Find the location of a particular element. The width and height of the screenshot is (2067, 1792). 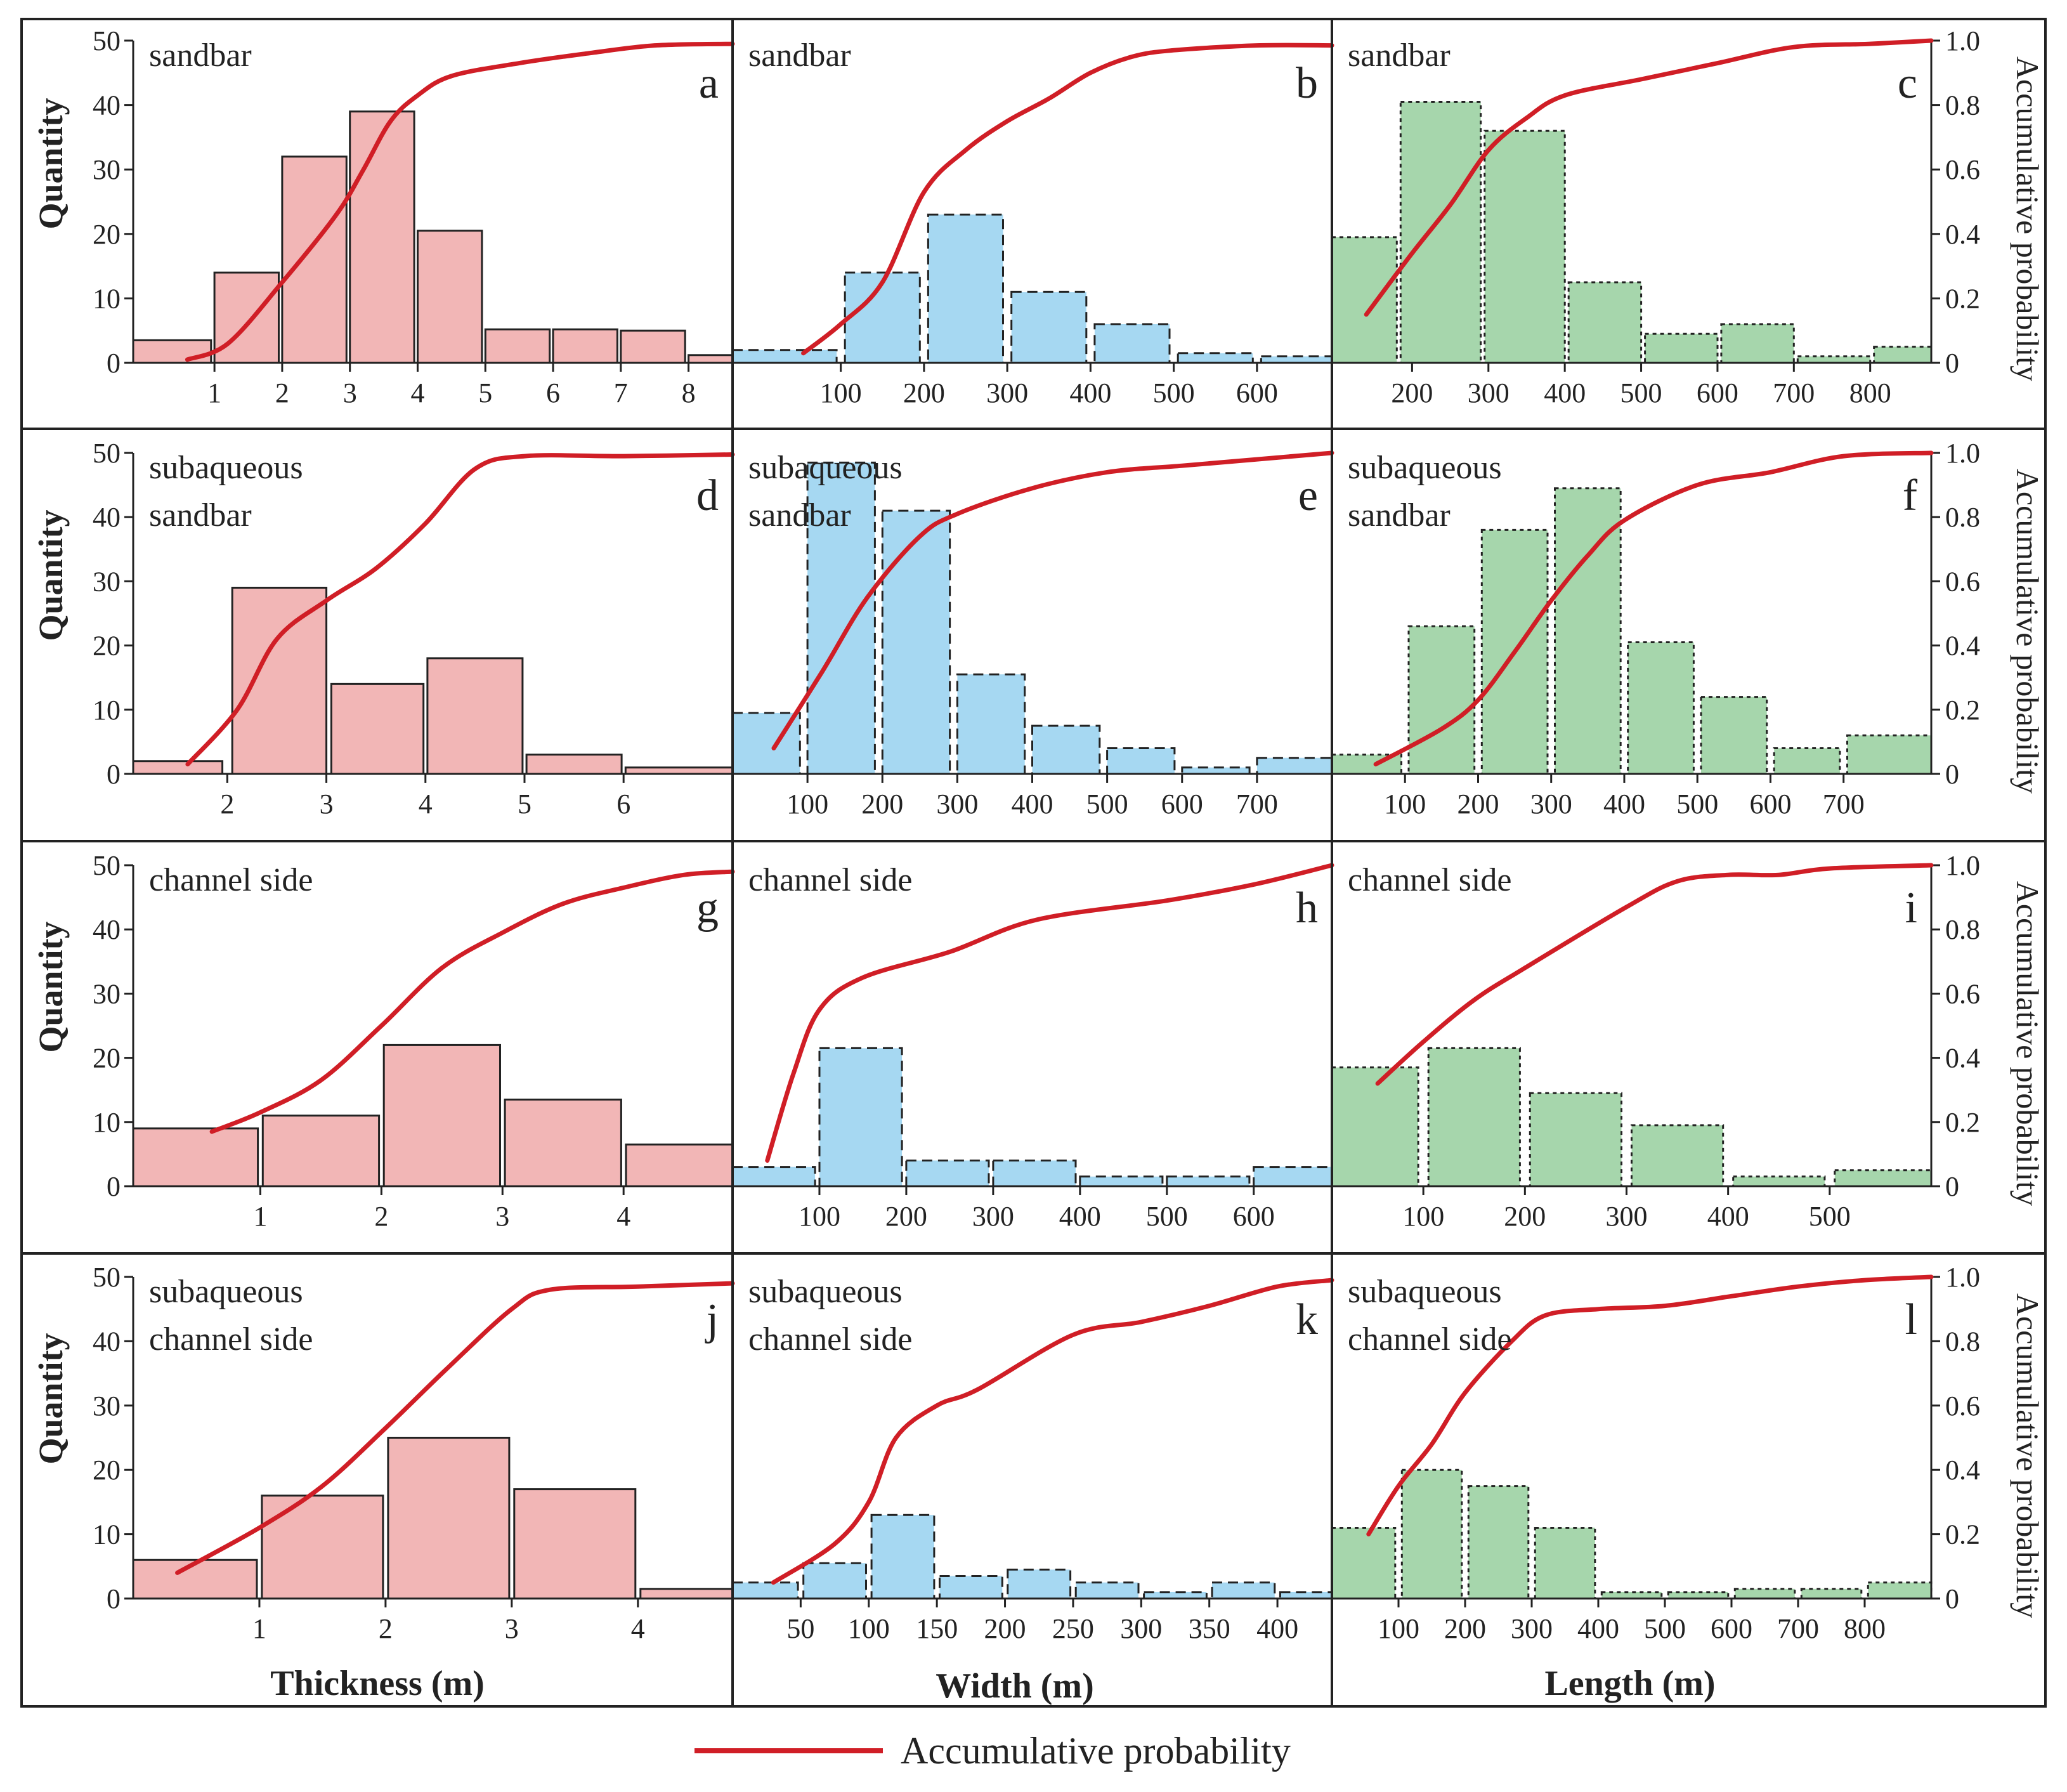

y-tick-label-j-3: 30 is located at coordinates (107, 1406).